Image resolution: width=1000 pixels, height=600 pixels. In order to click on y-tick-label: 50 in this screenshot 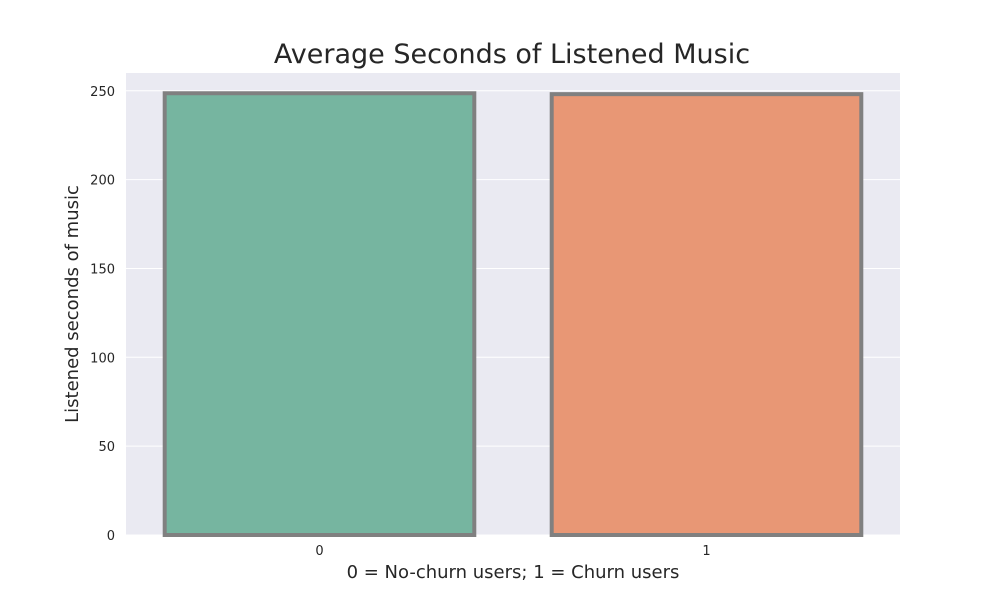, I will do `click(106, 447)`.